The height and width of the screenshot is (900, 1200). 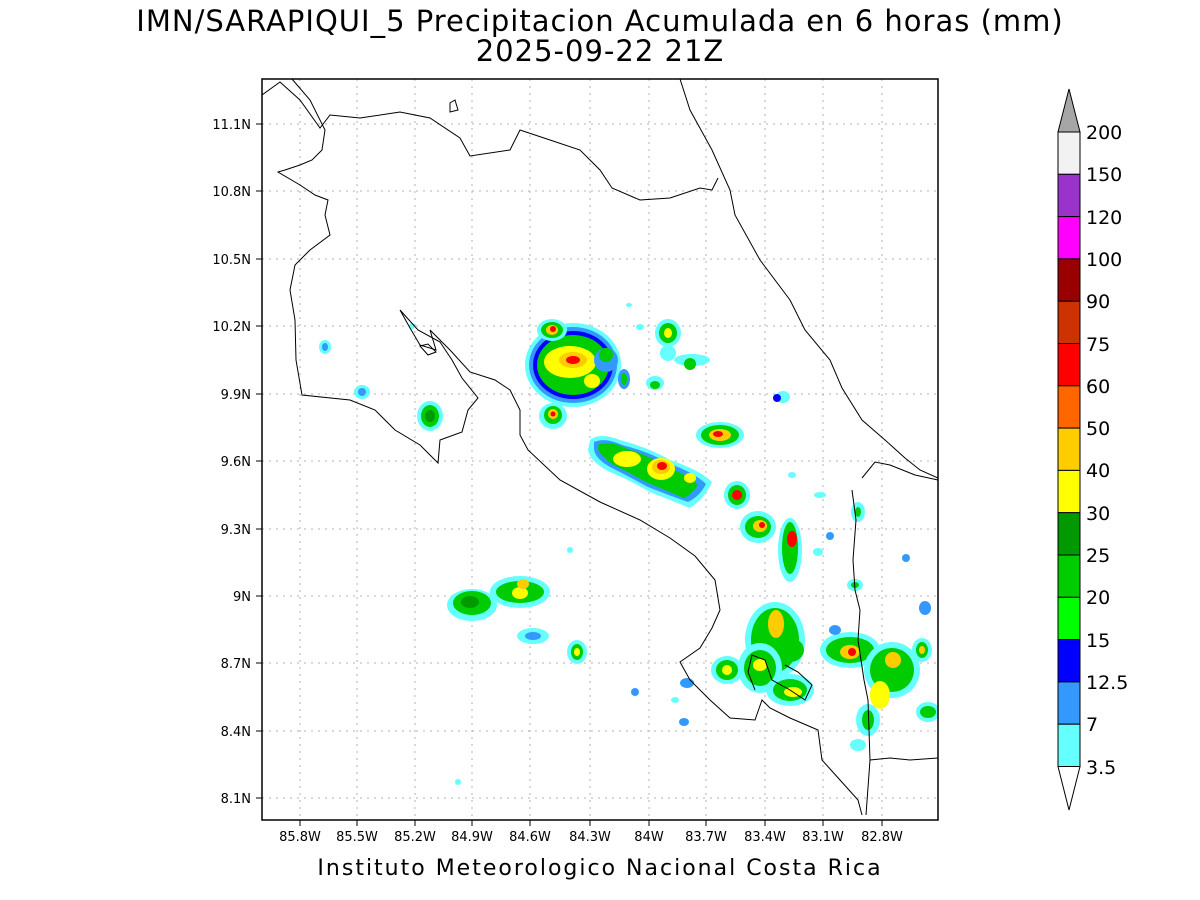 What do you see at coordinates (1104, 175) in the screenshot?
I see `colorbar-label: 150` at bounding box center [1104, 175].